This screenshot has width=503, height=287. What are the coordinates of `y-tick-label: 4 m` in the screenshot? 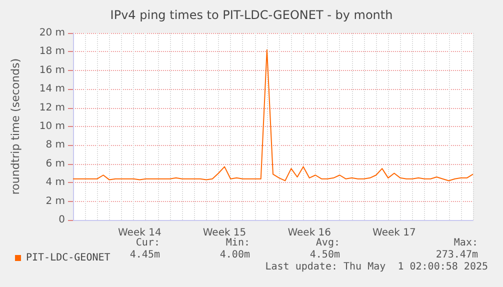 It's located at (55, 182).